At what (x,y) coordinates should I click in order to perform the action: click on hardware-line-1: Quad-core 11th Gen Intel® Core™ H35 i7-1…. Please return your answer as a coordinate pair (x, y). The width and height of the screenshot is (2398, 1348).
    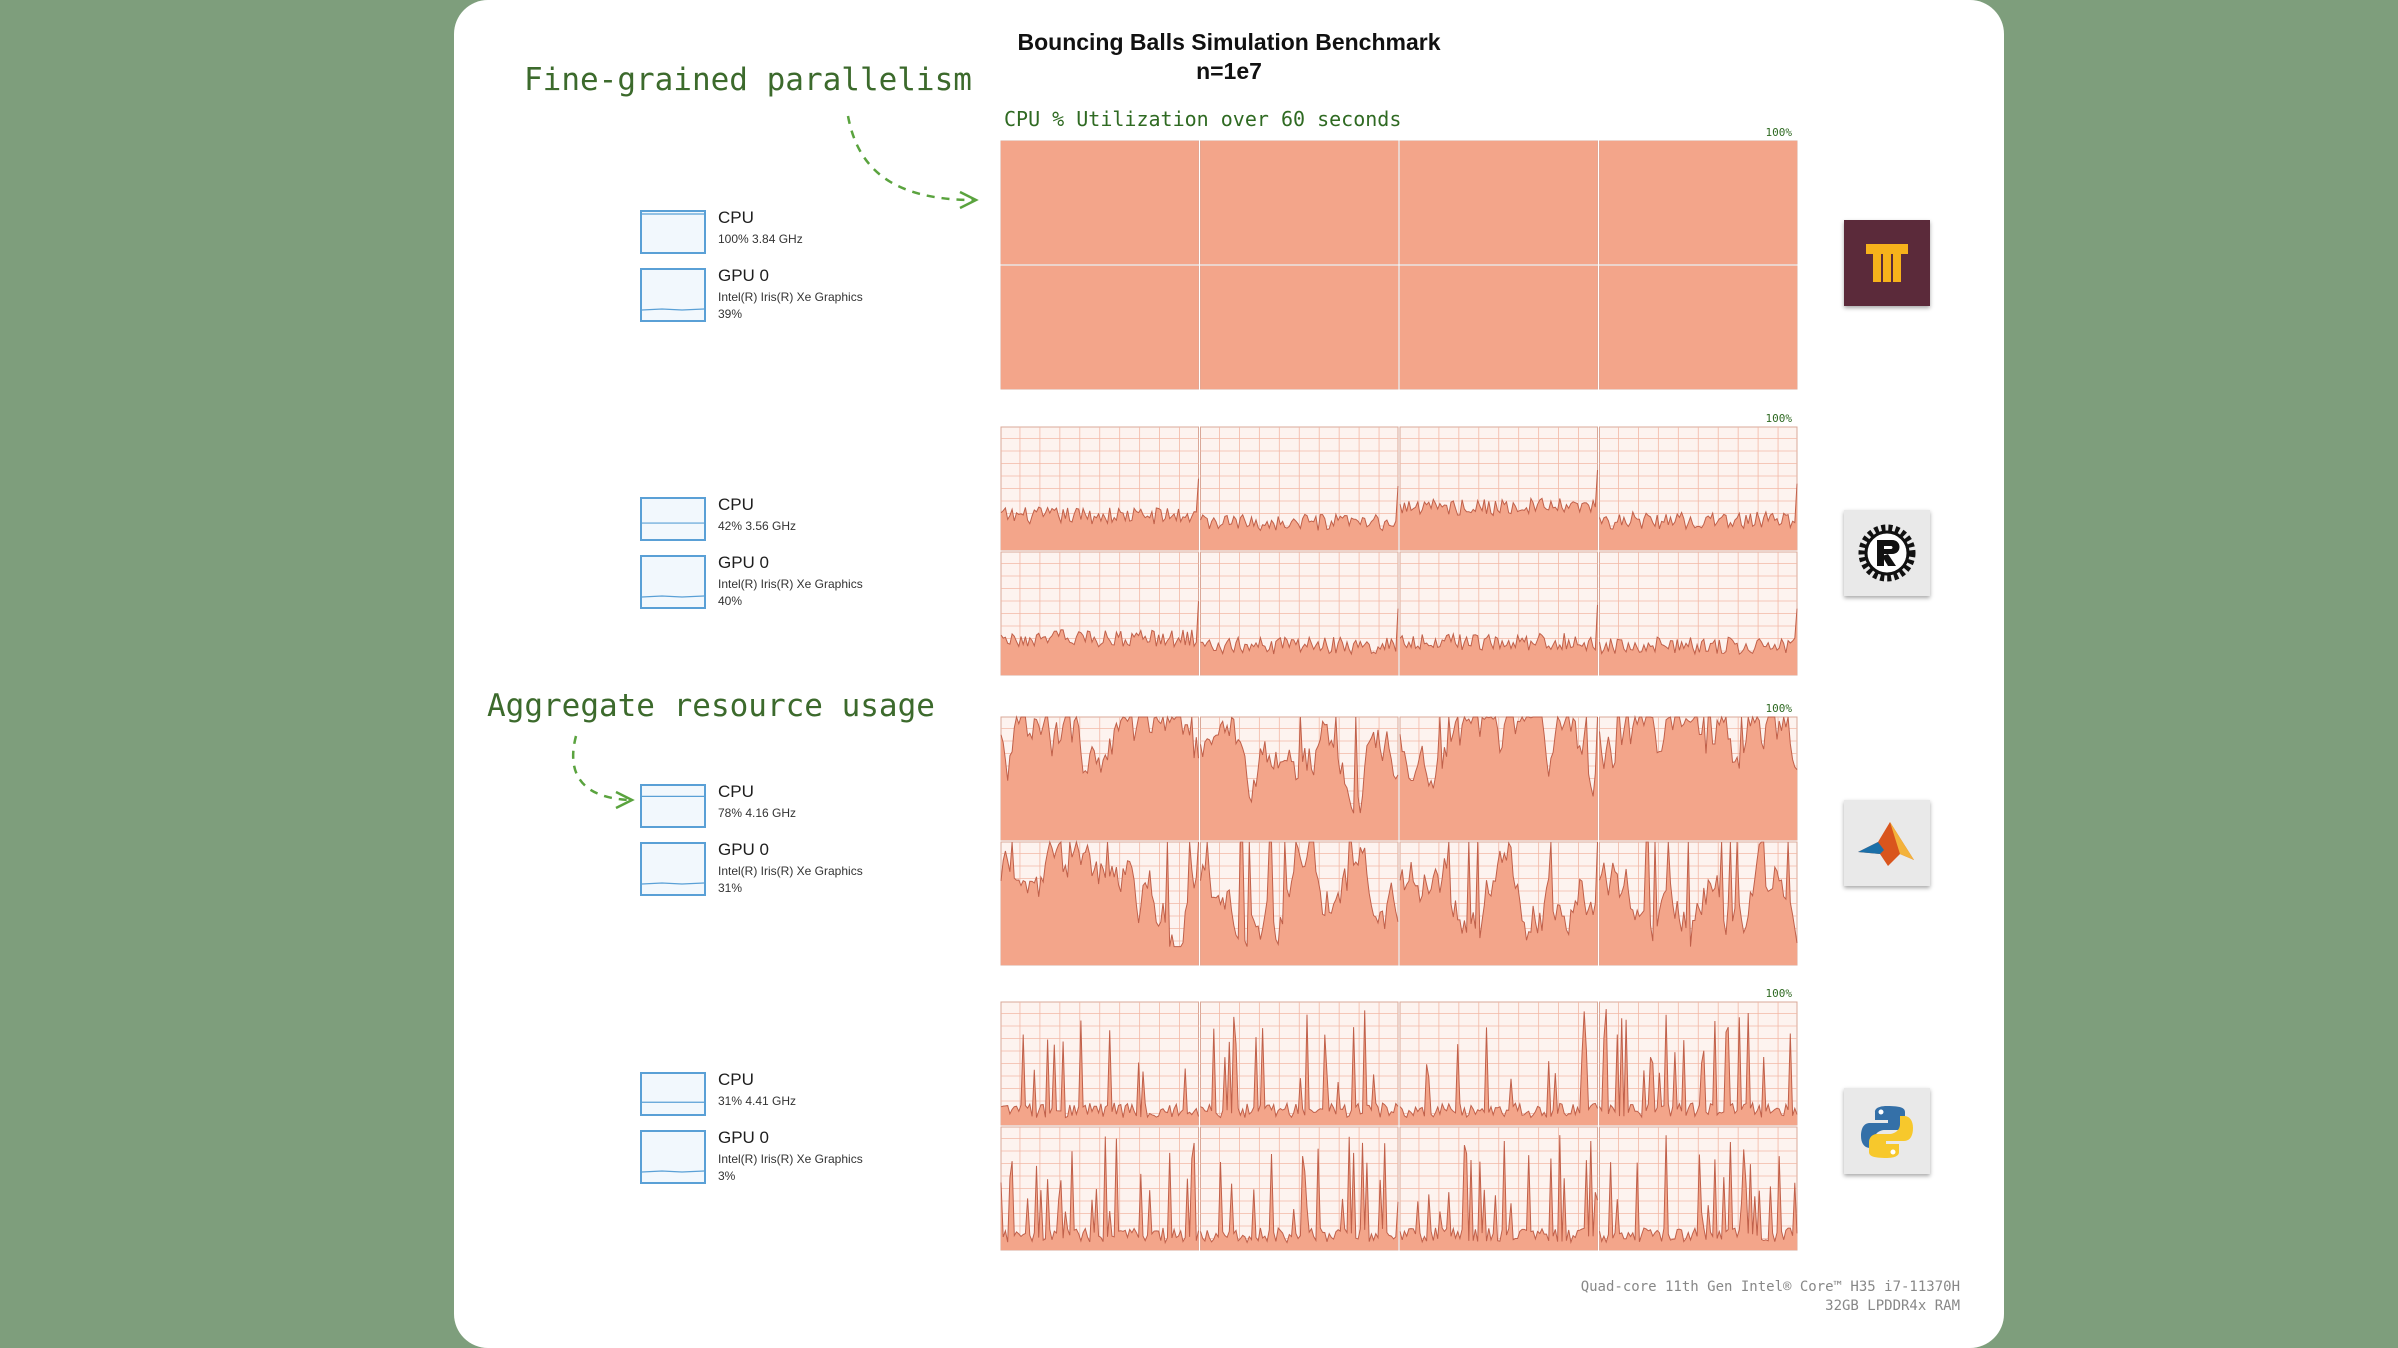
    Looking at the image, I should click on (1770, 1287).